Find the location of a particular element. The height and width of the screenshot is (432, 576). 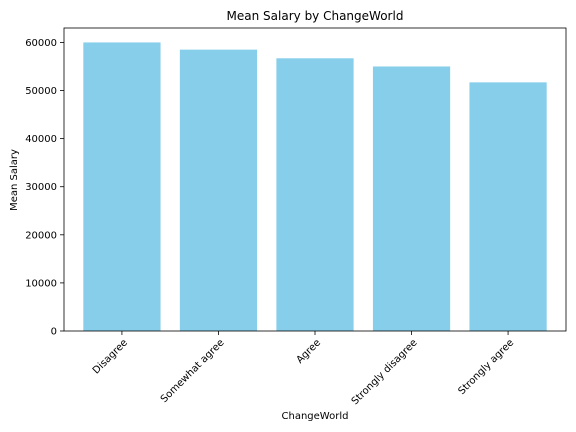

bar-strongly-agree is located at coordinates (508, 206).